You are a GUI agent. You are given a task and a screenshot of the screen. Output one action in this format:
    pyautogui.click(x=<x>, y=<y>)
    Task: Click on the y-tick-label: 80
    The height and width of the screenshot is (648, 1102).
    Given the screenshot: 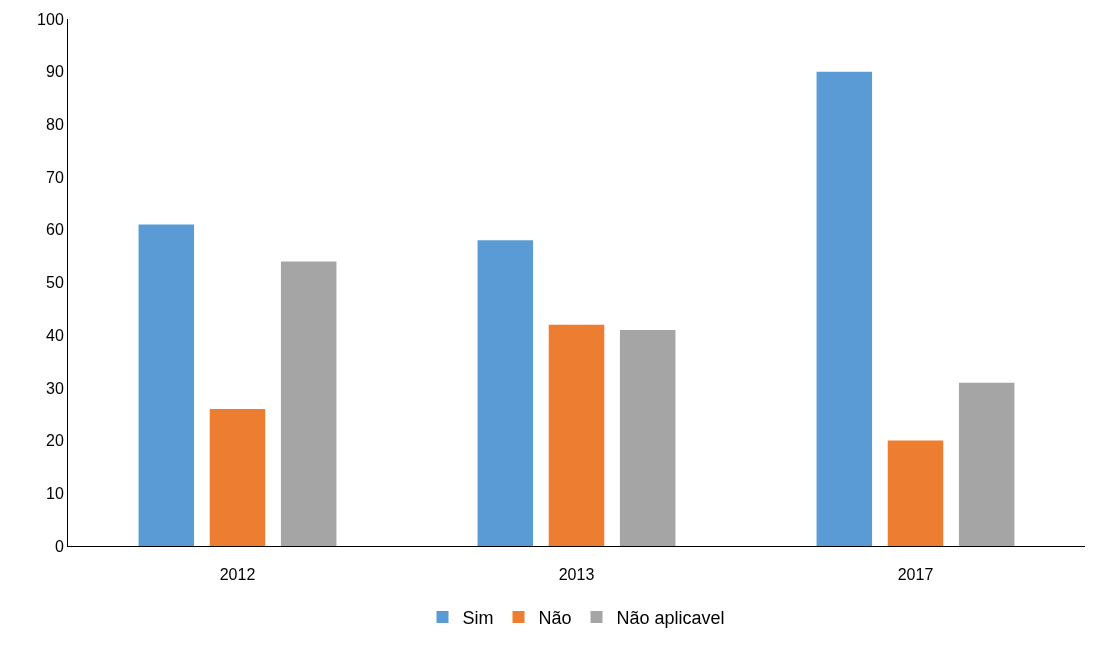 What is the action you would take?
    pyautogui.click(x=55, y=124)
    